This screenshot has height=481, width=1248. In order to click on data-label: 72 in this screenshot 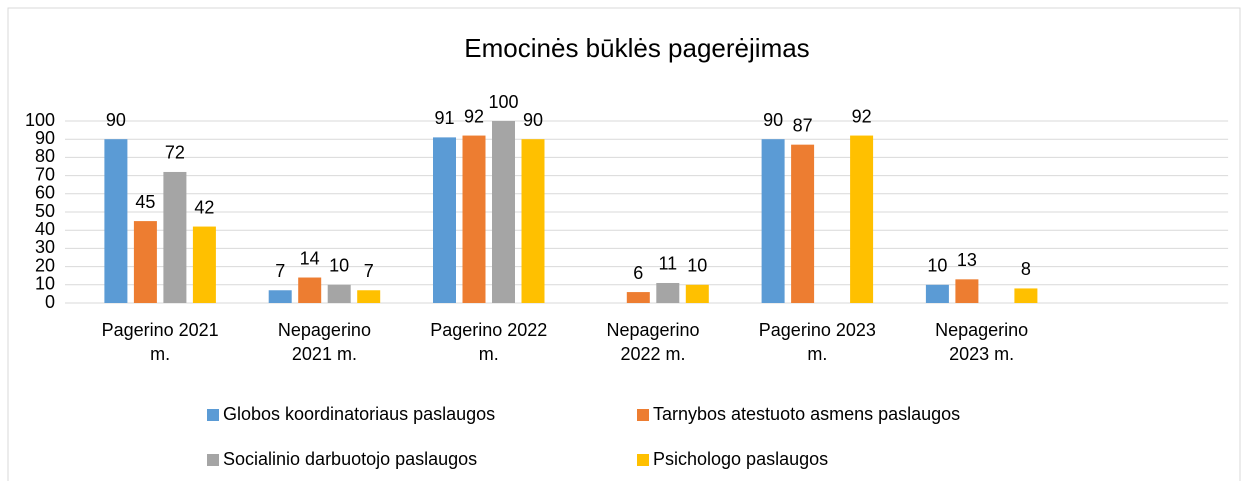, I will do `click(175, 153)`.